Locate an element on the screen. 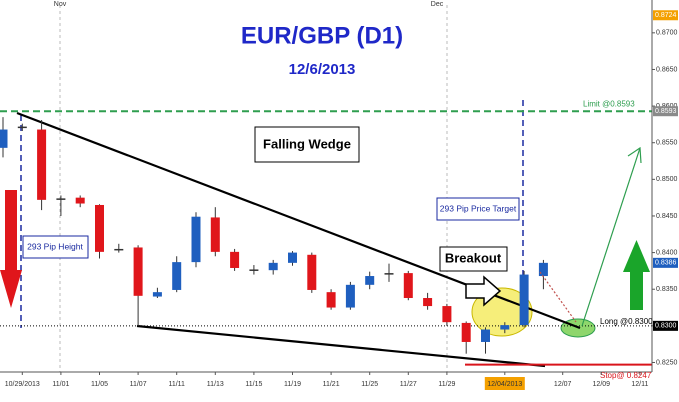 The image size is (679, 402). x-tick-label: 12/07 is located at coordinates (563, 384).